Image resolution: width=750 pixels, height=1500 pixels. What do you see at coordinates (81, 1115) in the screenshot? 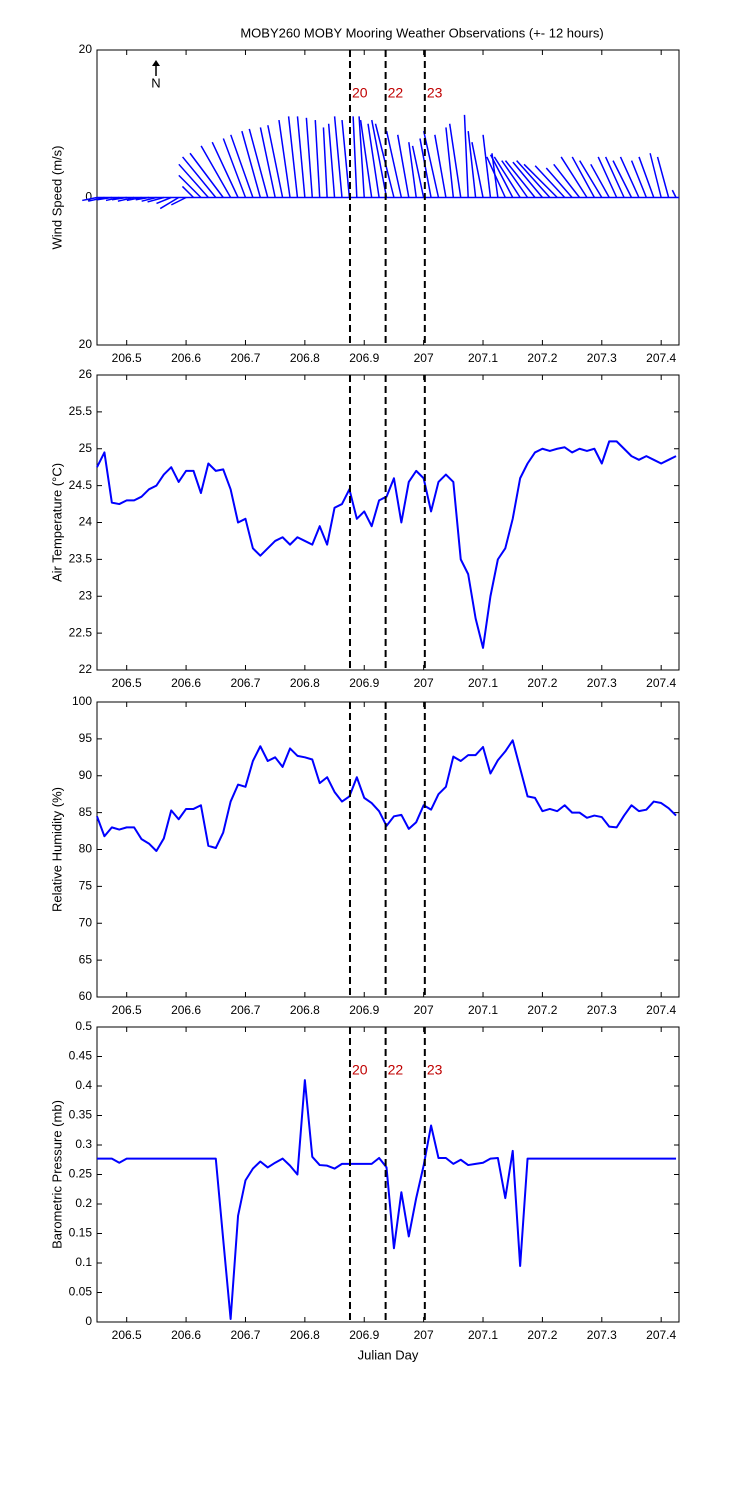
I see `y-tick-label: 0.35` at bounding box center [81, 1115].